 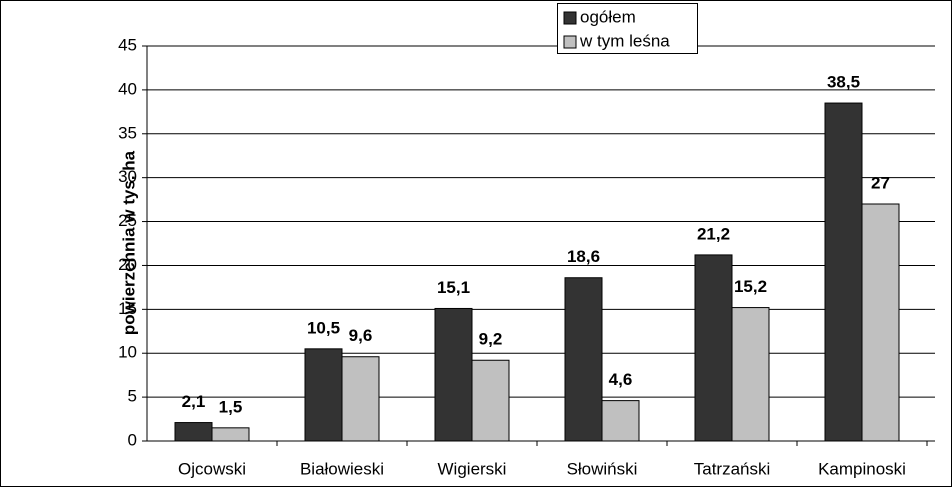 What do you see at coordinates (608, 16) in the screenshot?
I see `legend-label: ogółem` at bounding box center [608, 16].